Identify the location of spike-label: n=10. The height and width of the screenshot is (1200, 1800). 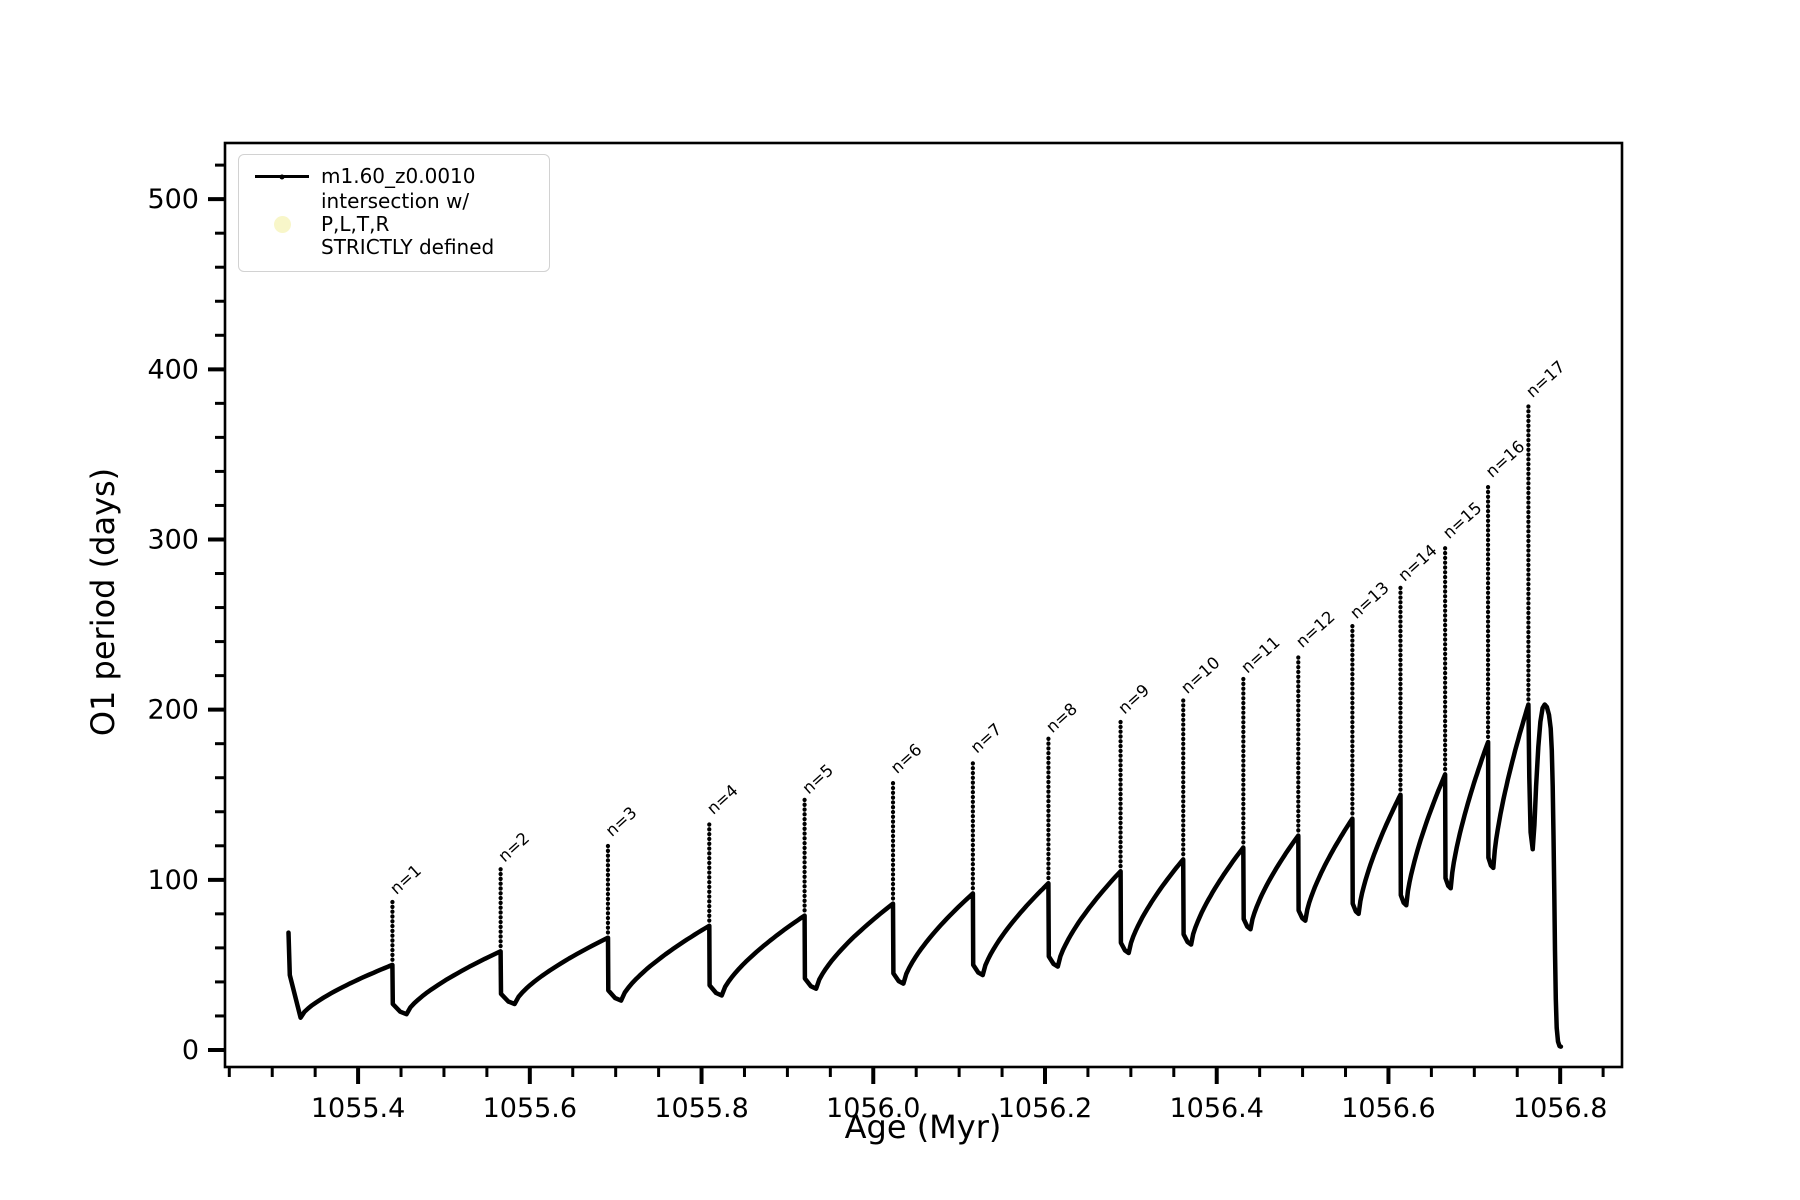
(1200, 675).